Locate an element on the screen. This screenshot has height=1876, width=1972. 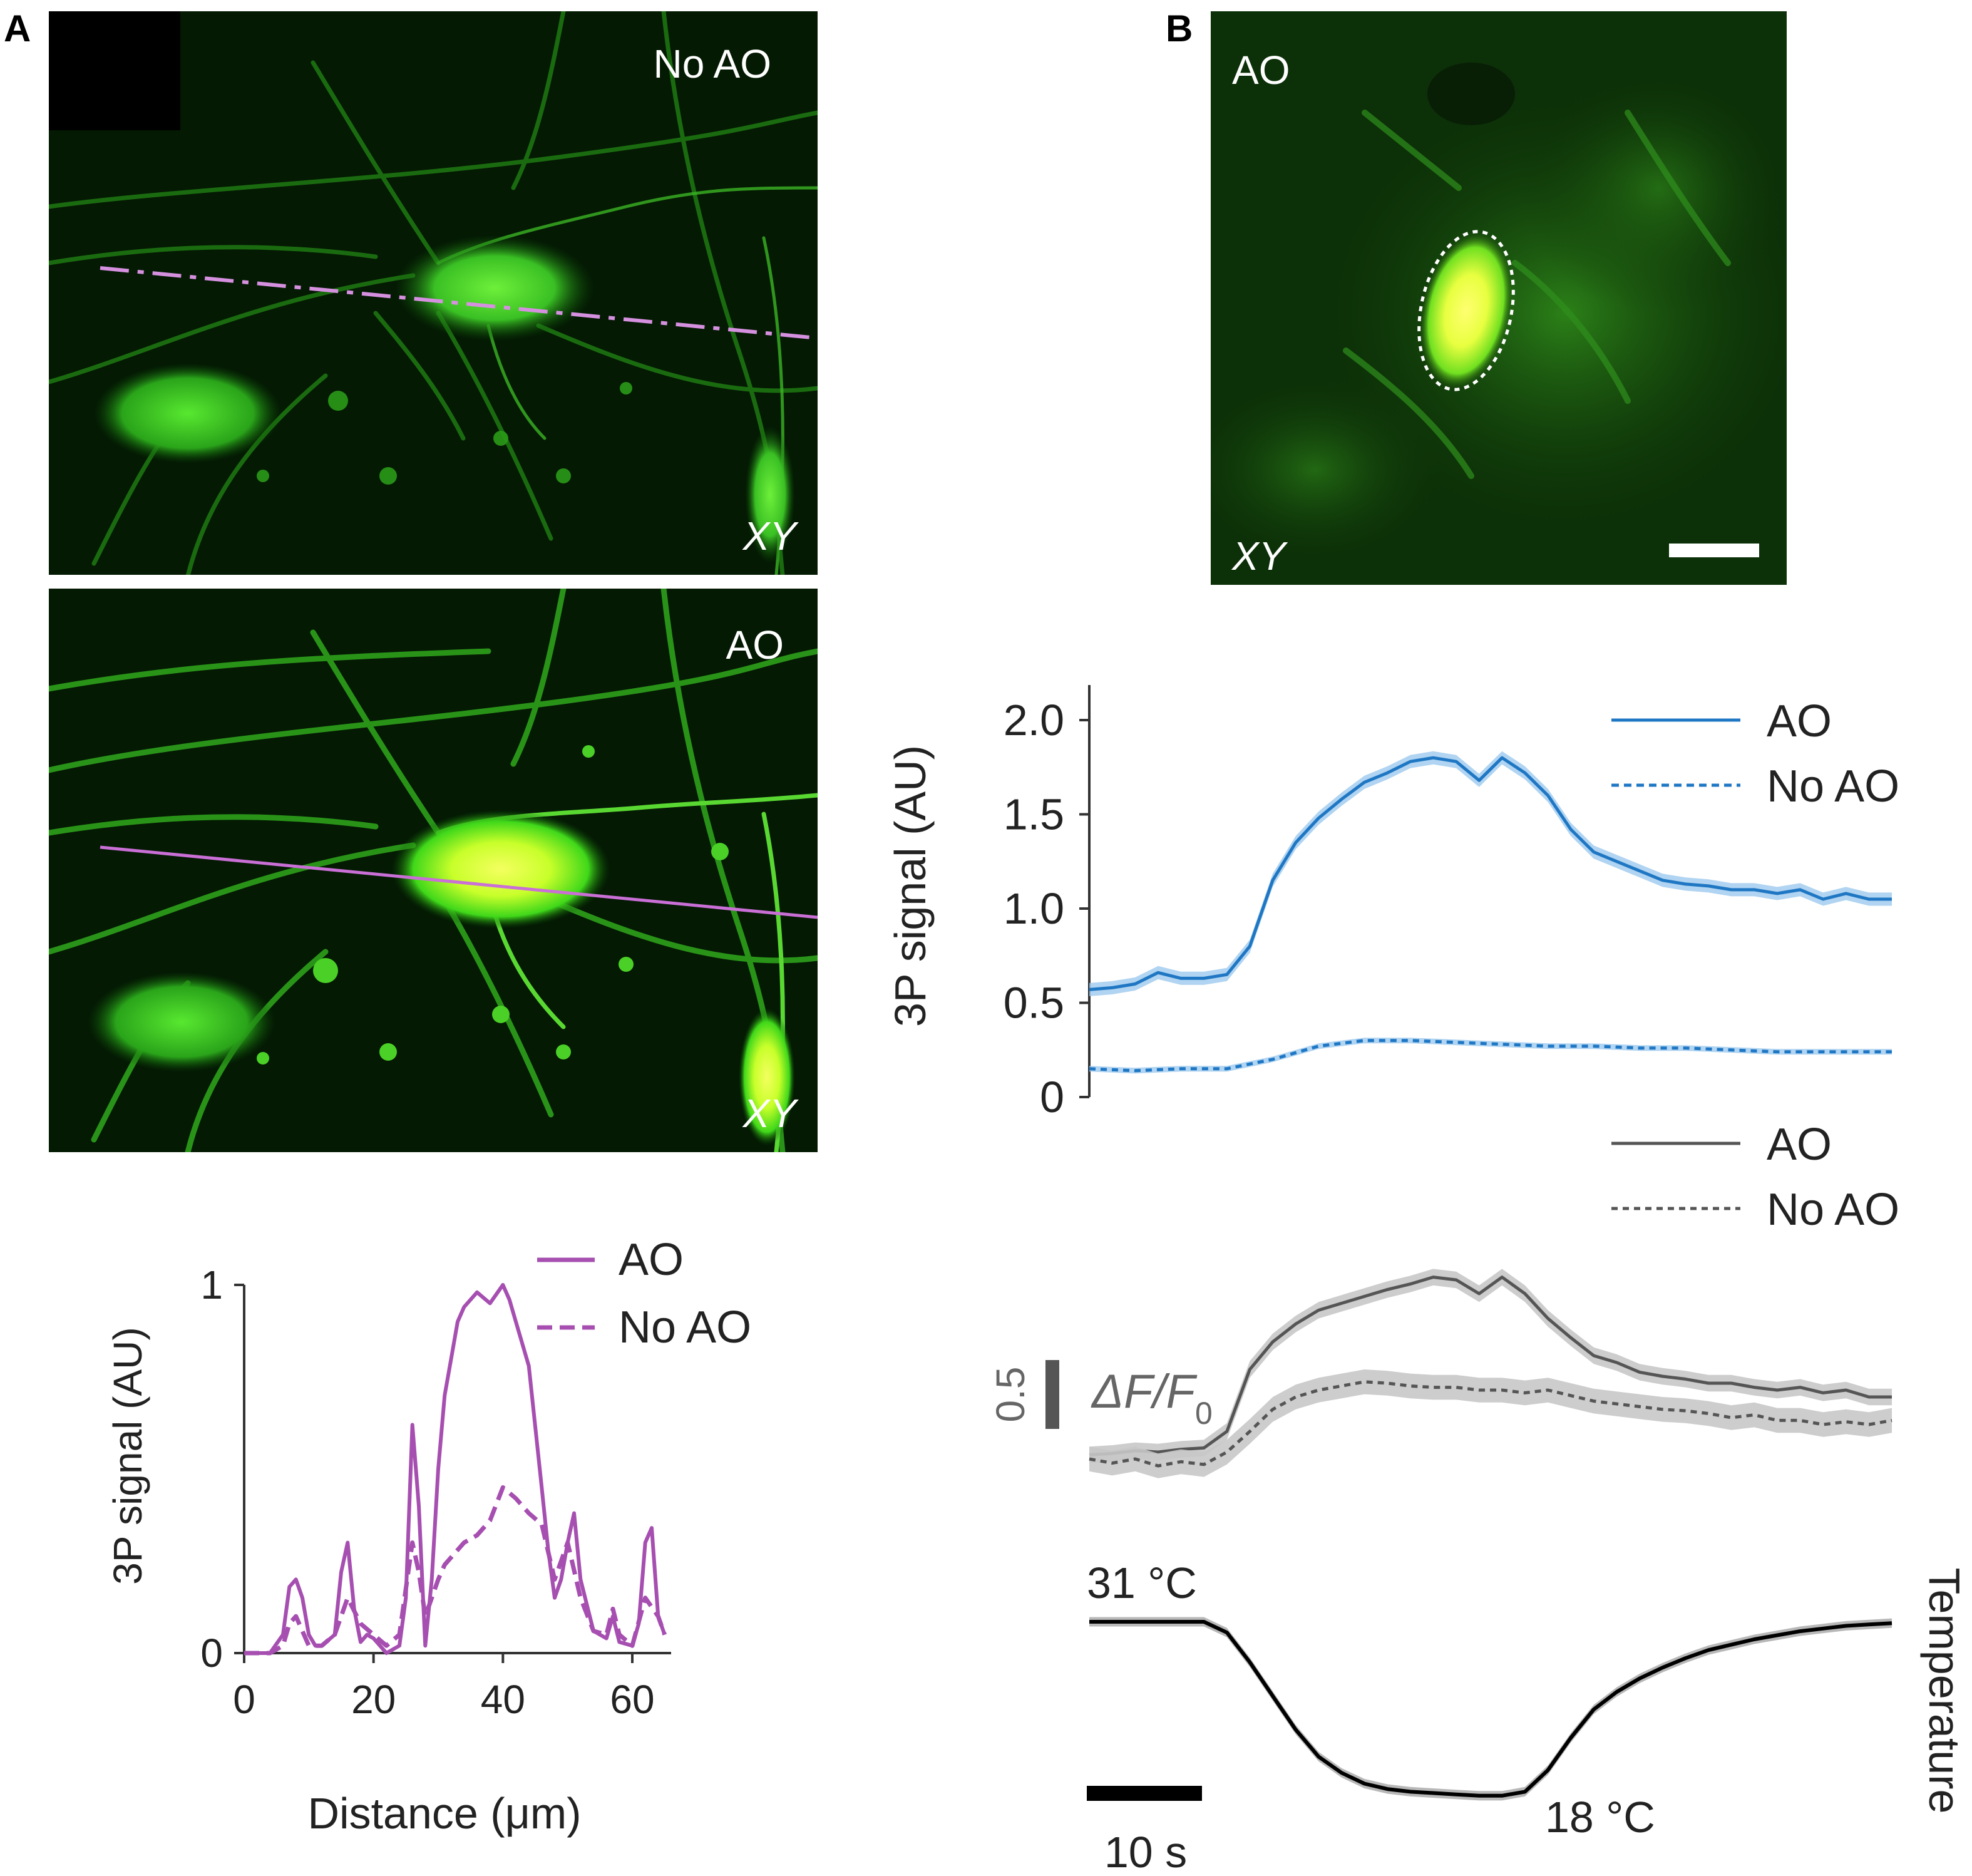
label-ao-b: AO is located at coordinates (1261, 70).